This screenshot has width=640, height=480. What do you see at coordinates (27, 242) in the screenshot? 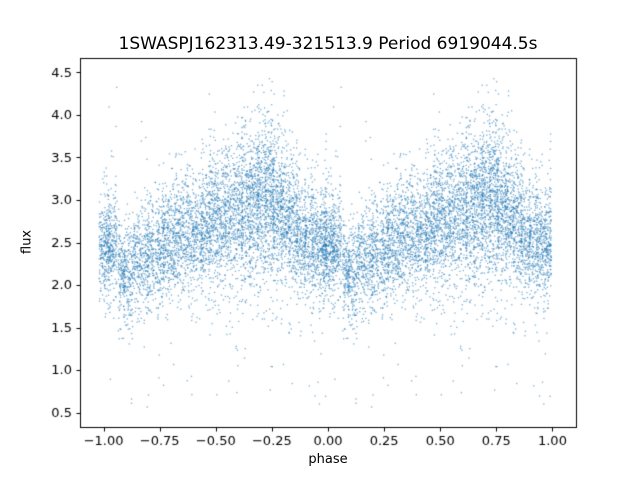
I see `y-axis-label: flux` at bounding box center [27, 242].